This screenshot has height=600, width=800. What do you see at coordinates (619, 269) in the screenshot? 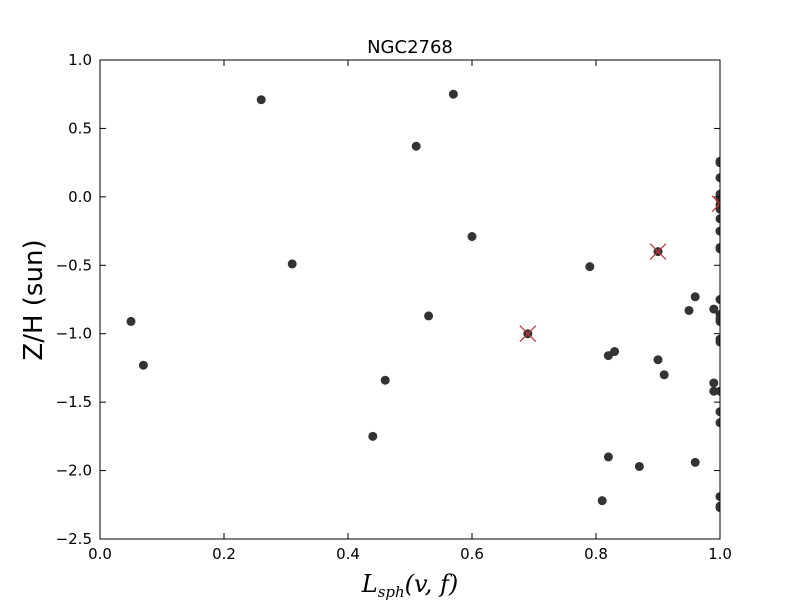
I see `highlight-markers-layer` at bounding box center [619, 269].